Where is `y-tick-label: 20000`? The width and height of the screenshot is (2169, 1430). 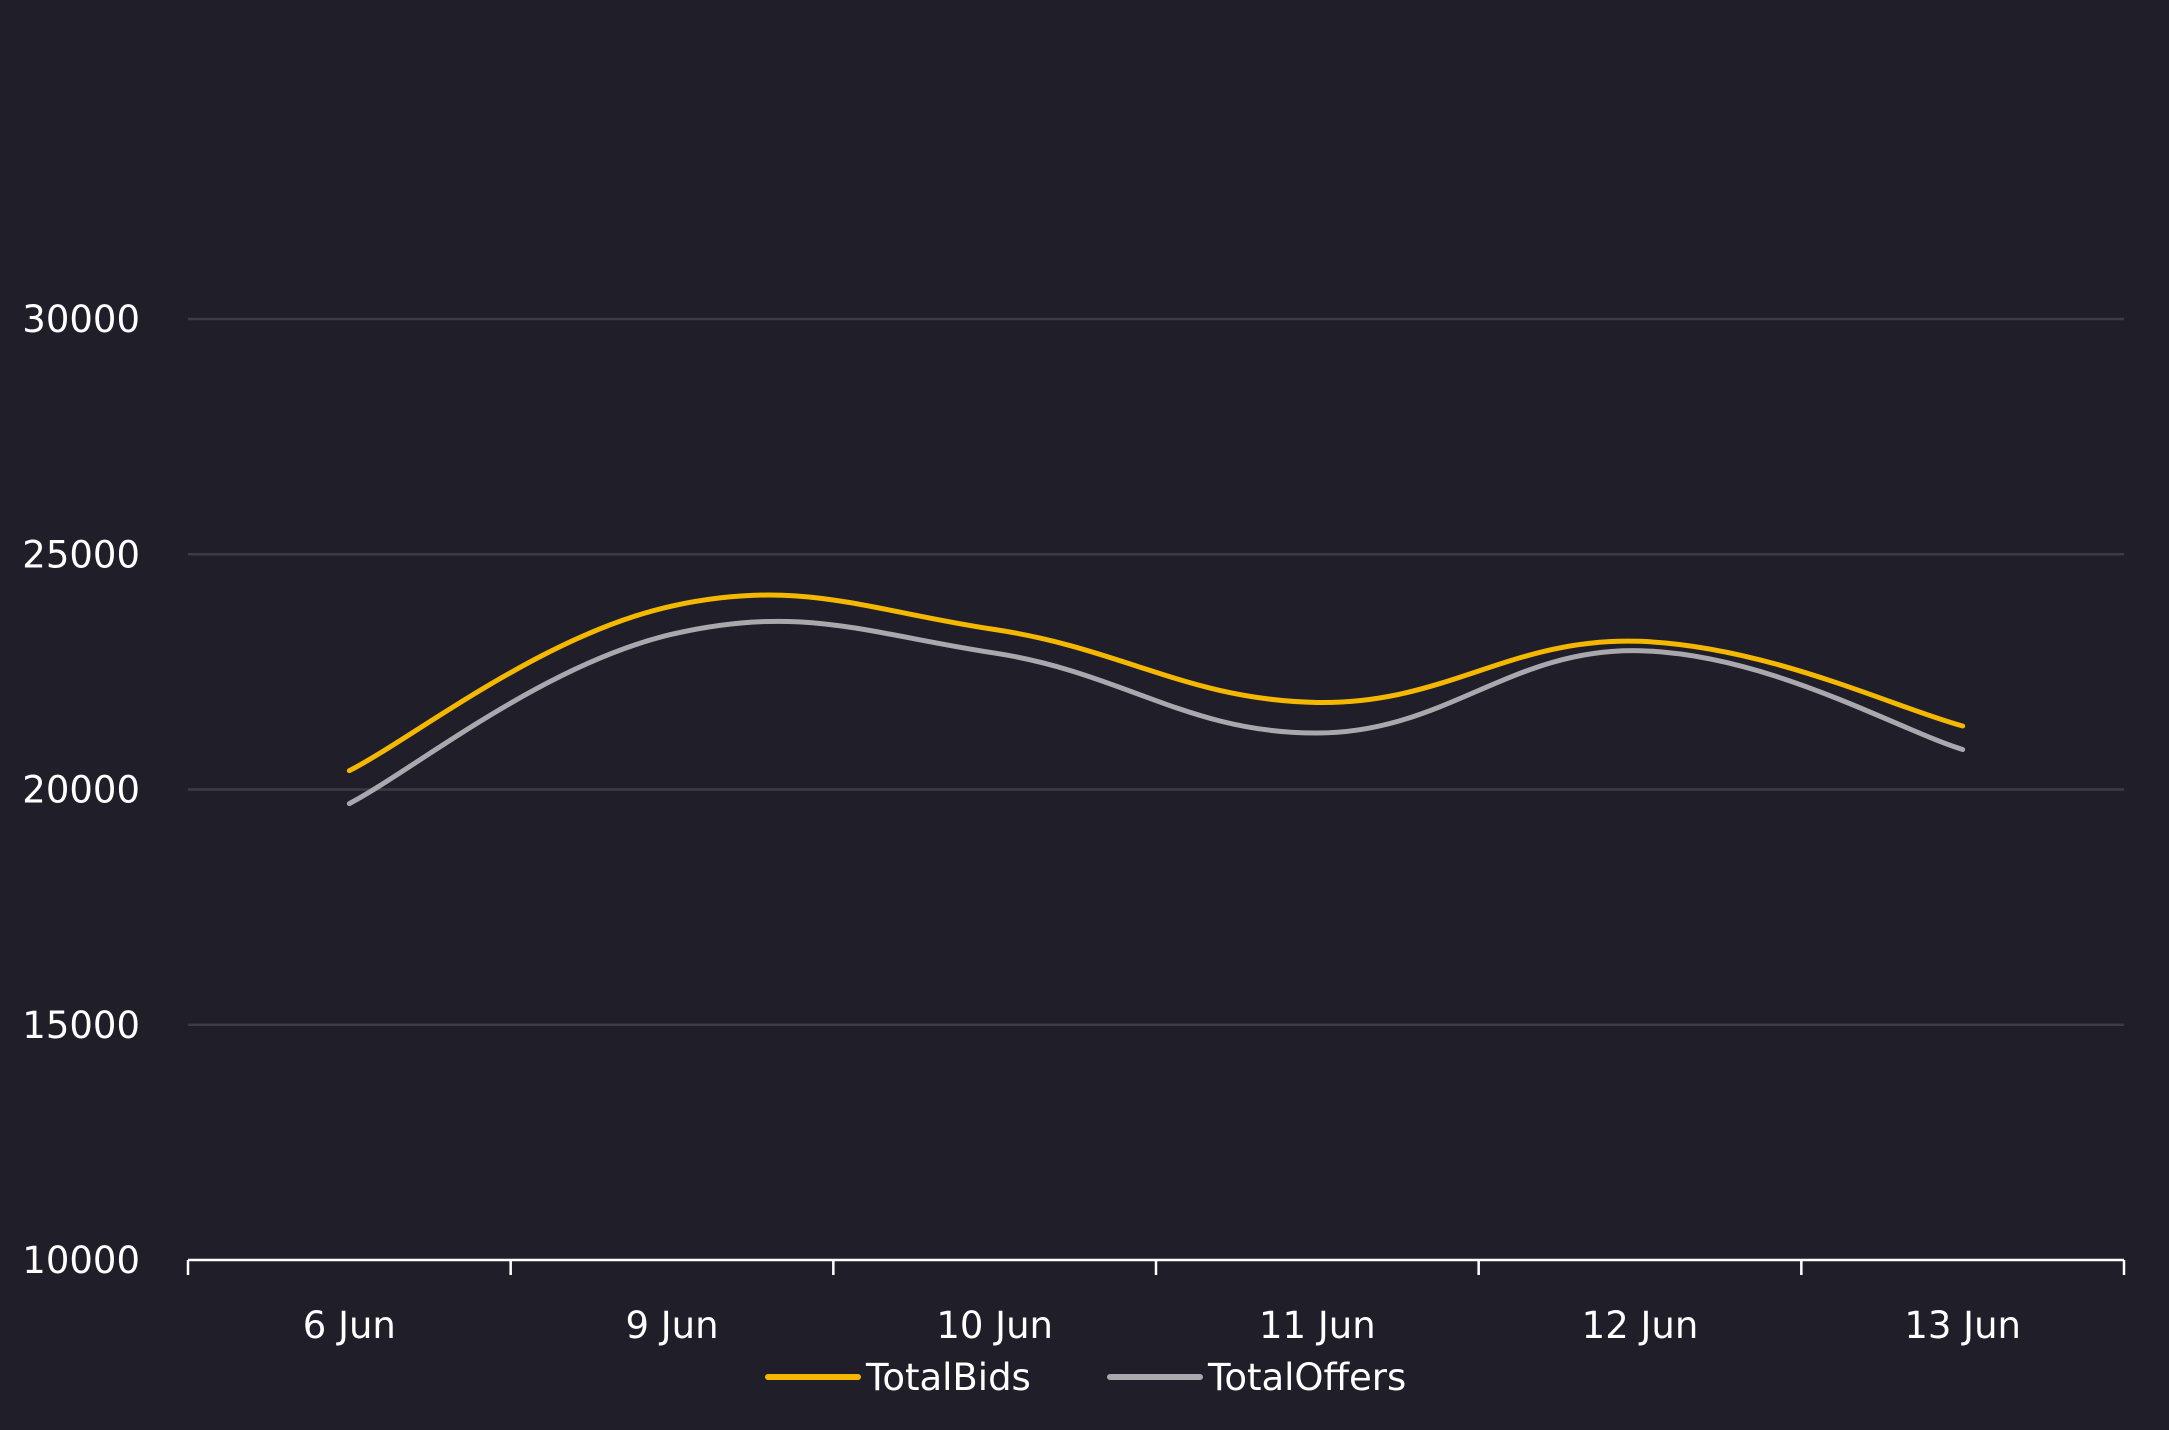 y-tick-label: 20000 is located at coordinates (81, 790).